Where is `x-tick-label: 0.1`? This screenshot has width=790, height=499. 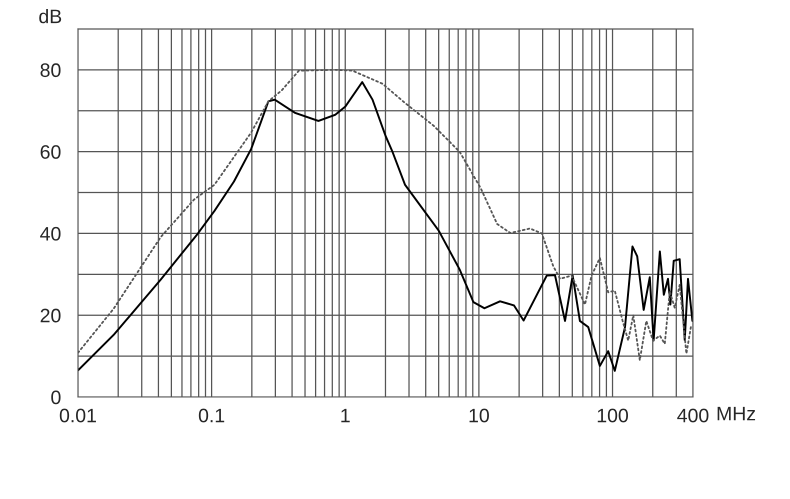
x-tick-label: 0.1 is located at coordinates (211, 415).